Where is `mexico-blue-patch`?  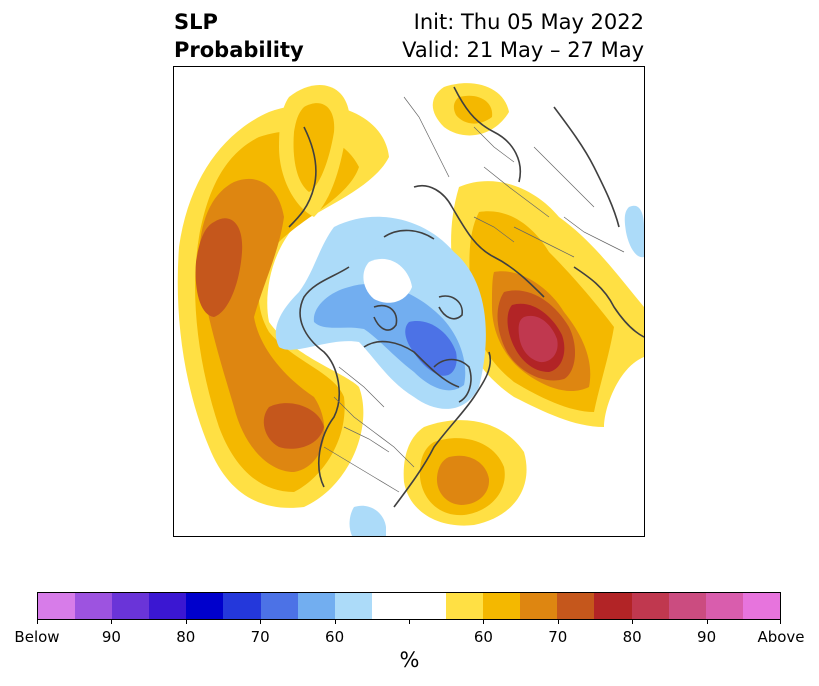 mexico-blue-patch is located at coordinates (367, 520).